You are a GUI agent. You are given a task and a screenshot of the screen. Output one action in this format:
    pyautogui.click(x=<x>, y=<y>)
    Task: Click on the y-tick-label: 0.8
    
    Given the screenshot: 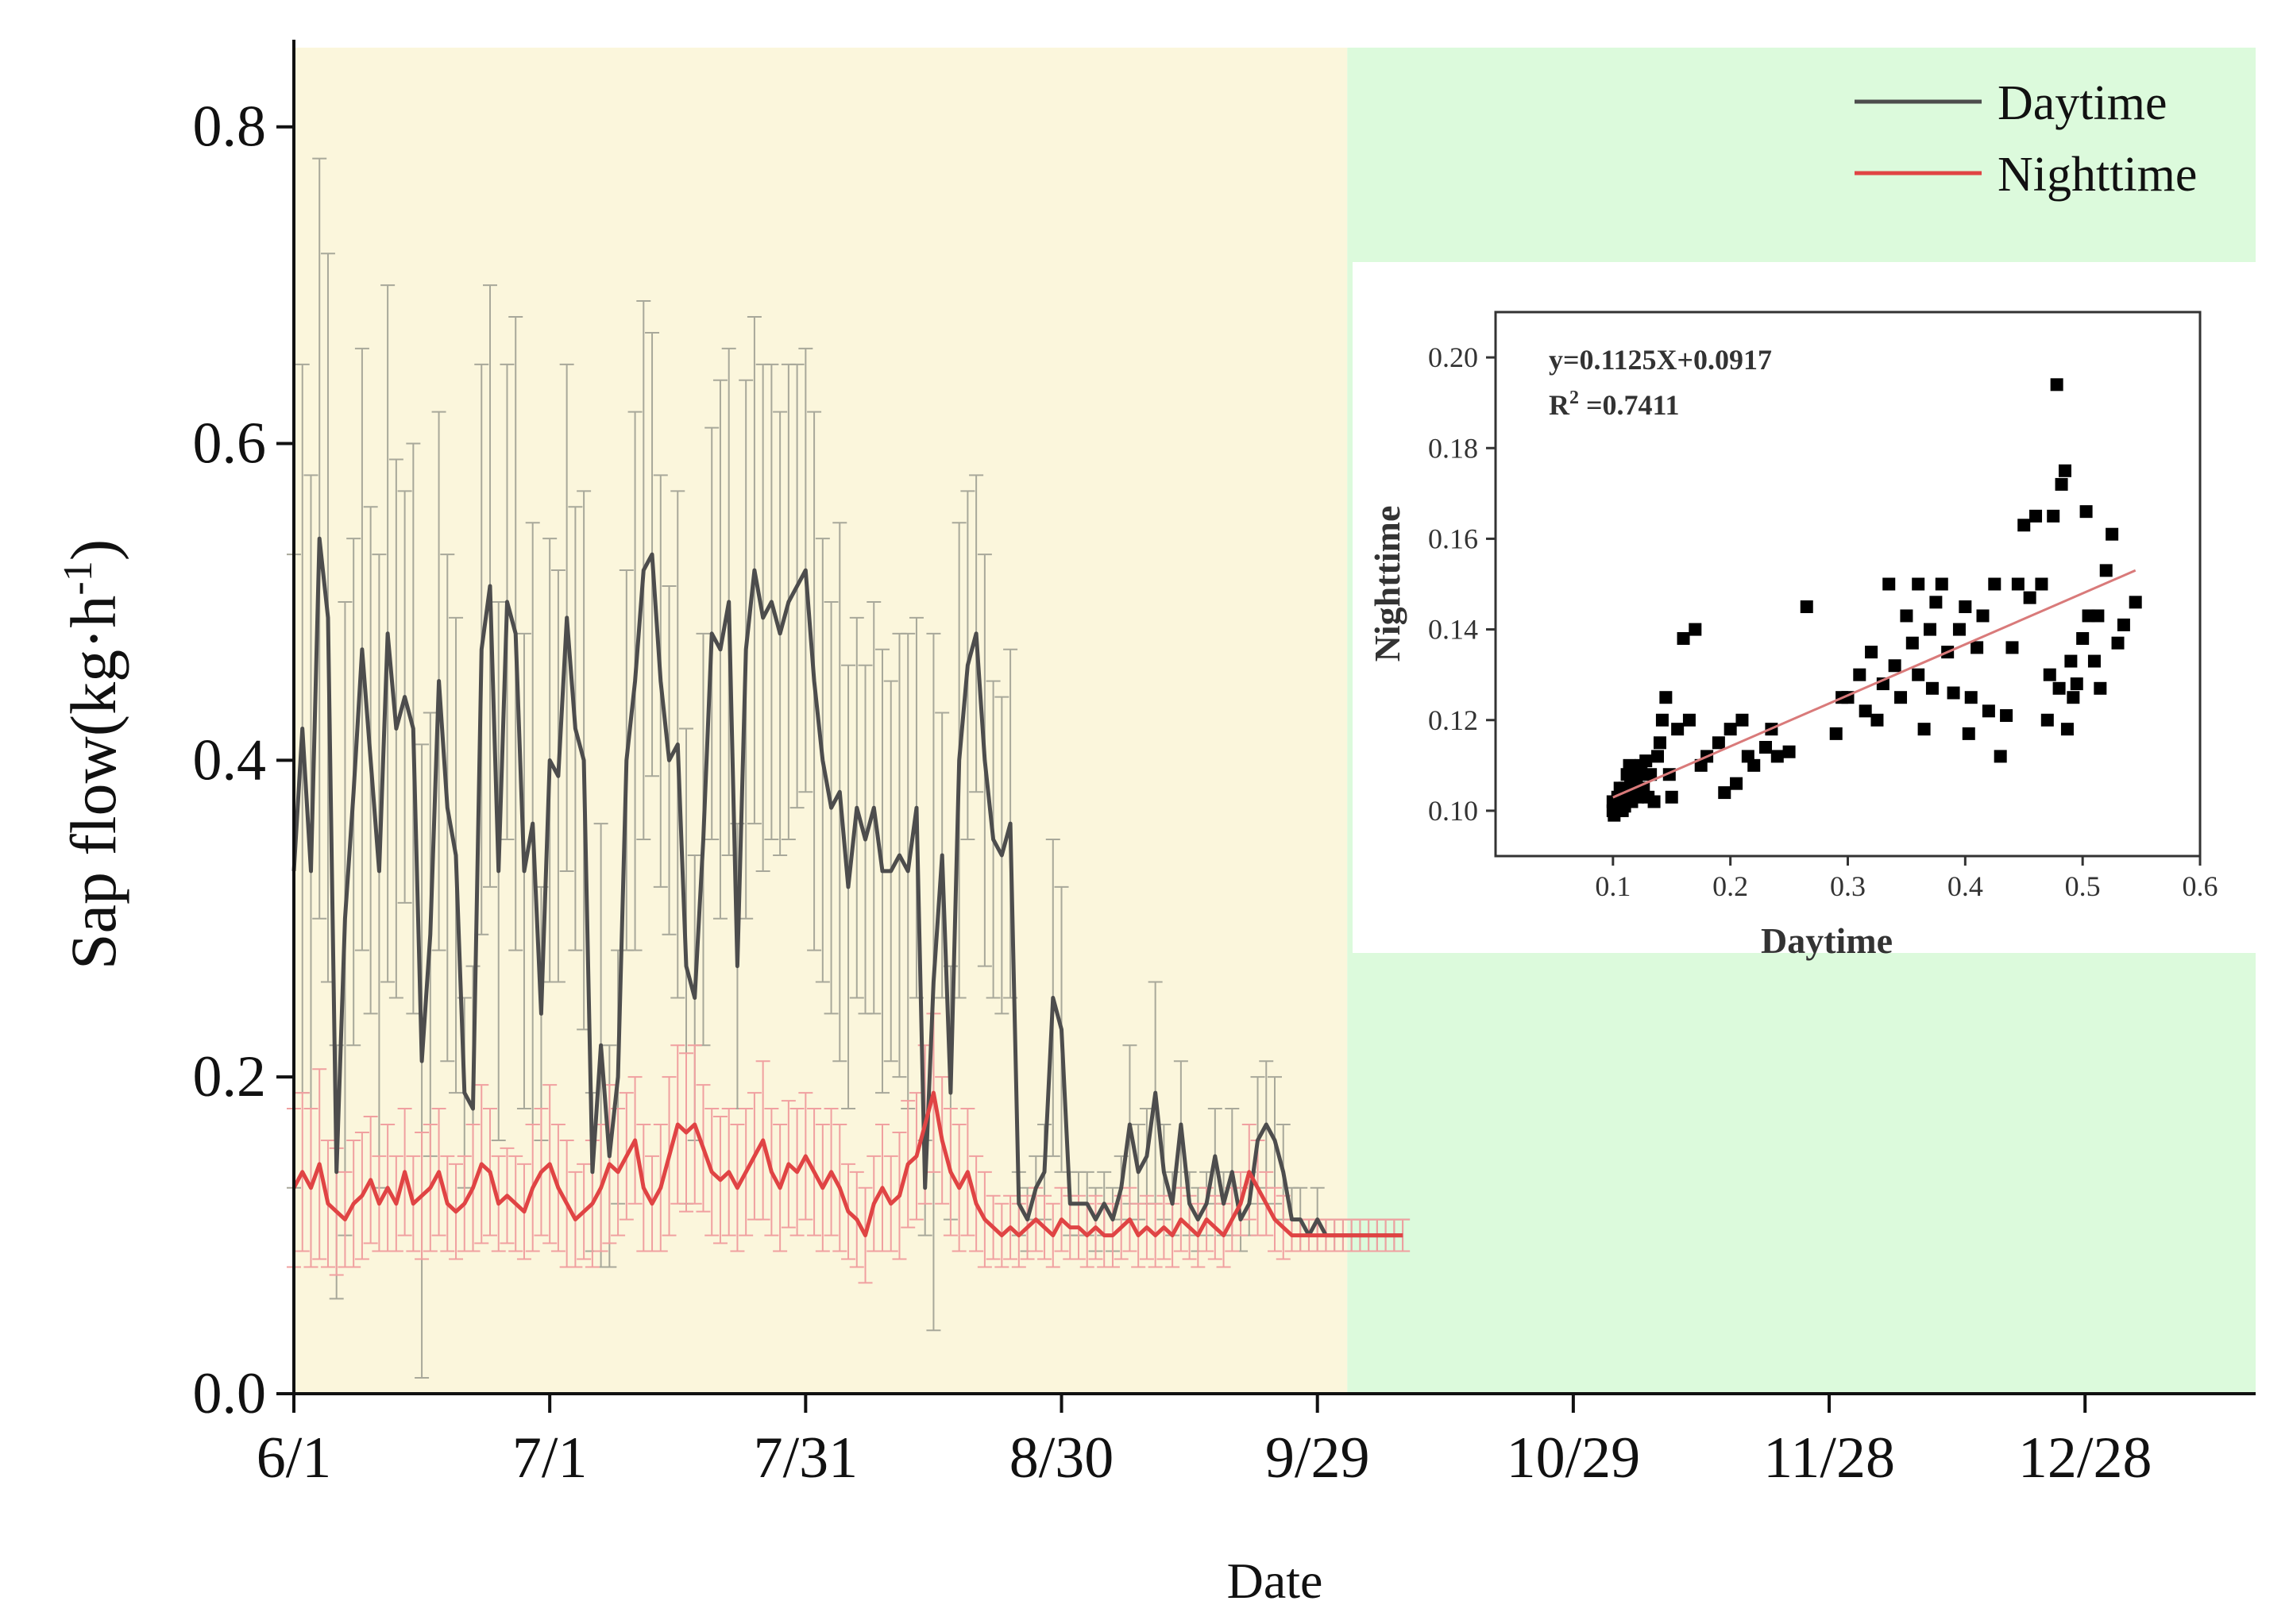 What is the action you would take?
    pyautogui.click(x=230, y=127)
    